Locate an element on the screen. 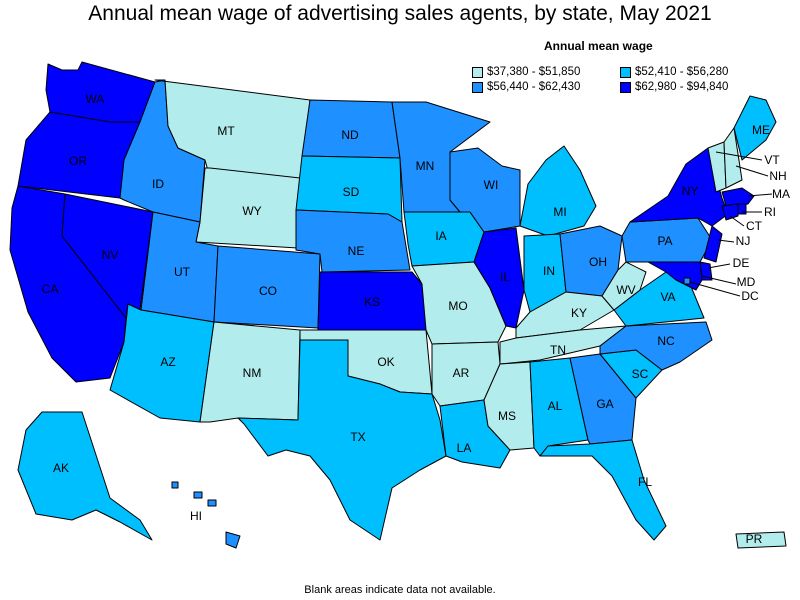 This screenshot has height=600, width=800. label-AZ: AZ is located at coordinates (167, 362).